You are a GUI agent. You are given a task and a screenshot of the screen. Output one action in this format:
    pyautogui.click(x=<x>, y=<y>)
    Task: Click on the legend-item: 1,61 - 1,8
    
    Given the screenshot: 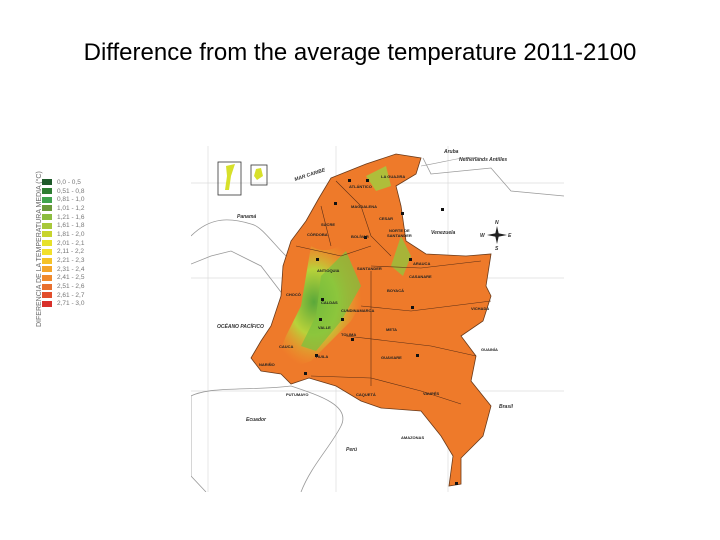 What is the action you would take?
    pyautogui.click(x=63, y=225)
    